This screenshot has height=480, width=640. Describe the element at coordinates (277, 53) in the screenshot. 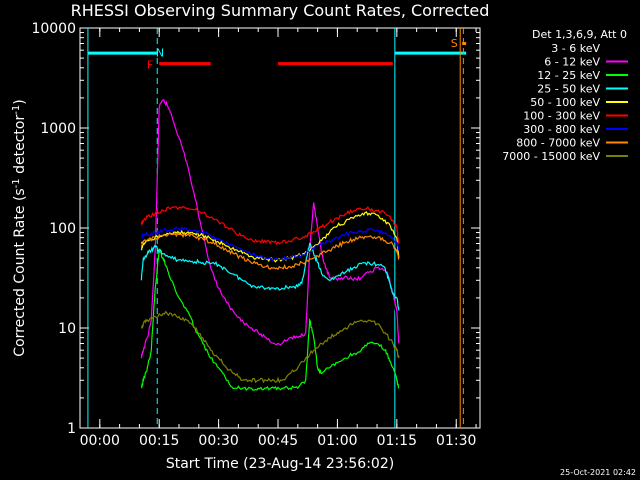

I see `mode-bars` at that location.